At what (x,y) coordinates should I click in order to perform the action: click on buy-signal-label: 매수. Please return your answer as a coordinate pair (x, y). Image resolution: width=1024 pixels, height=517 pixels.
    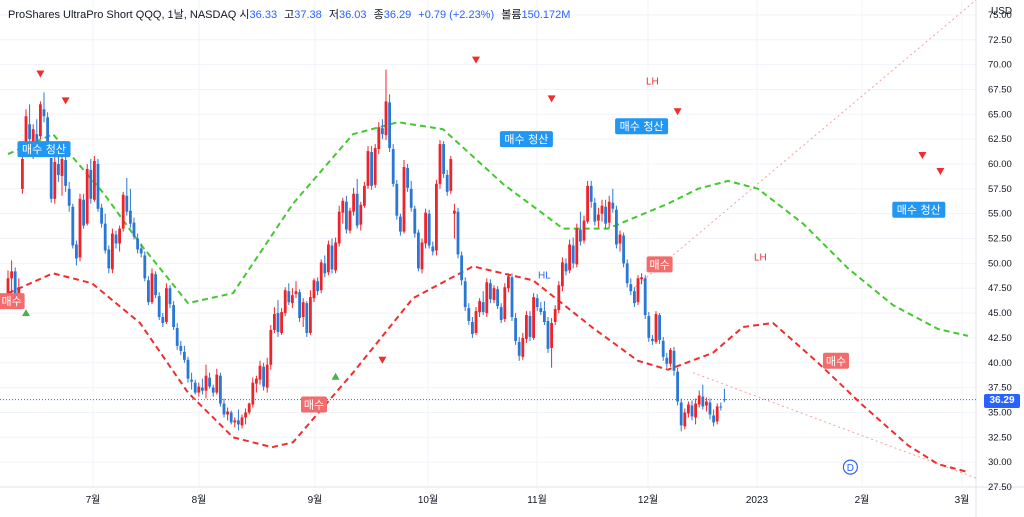
    Looking at the image, I should click on (12, 301).